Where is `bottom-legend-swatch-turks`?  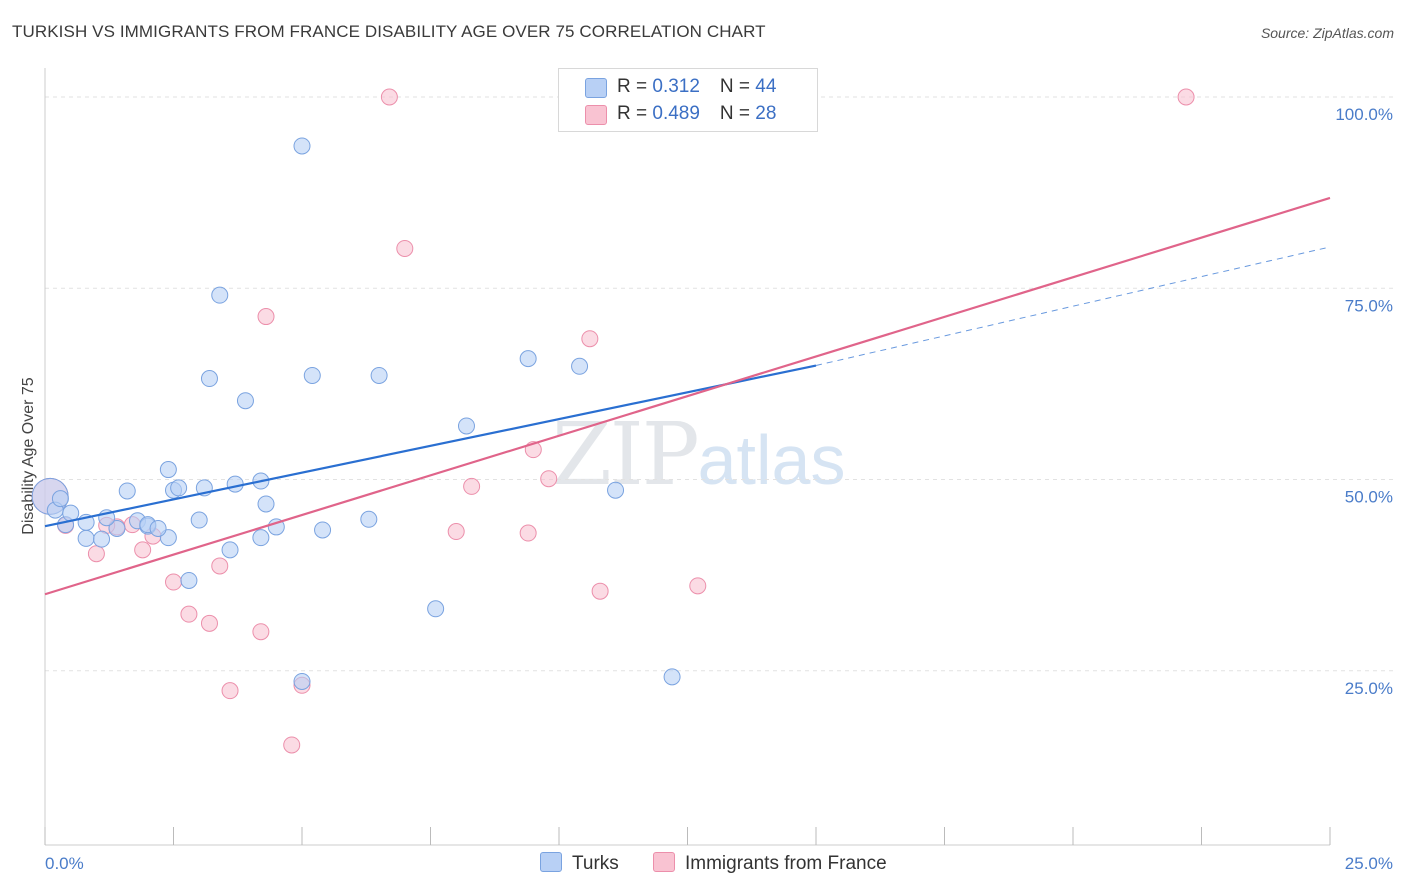
bottom-legend-swatch-turks is located at coordinates (551, 862).